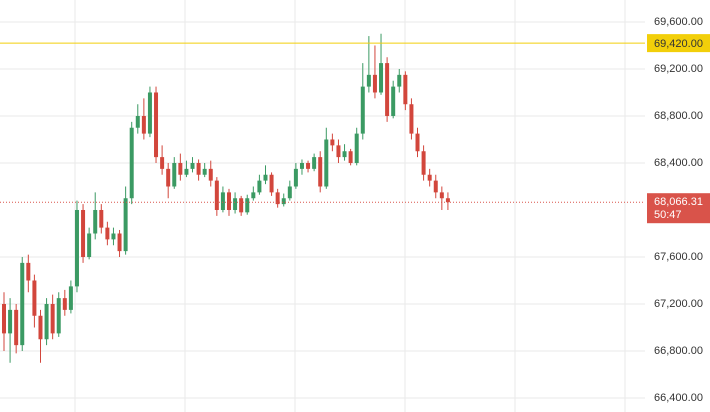 The image size is (710, 412). What do you see at coordinates (678, 351) in the screenshot?
I see `y-tick-label: 66,800.00` at bounding box center [678, 351].